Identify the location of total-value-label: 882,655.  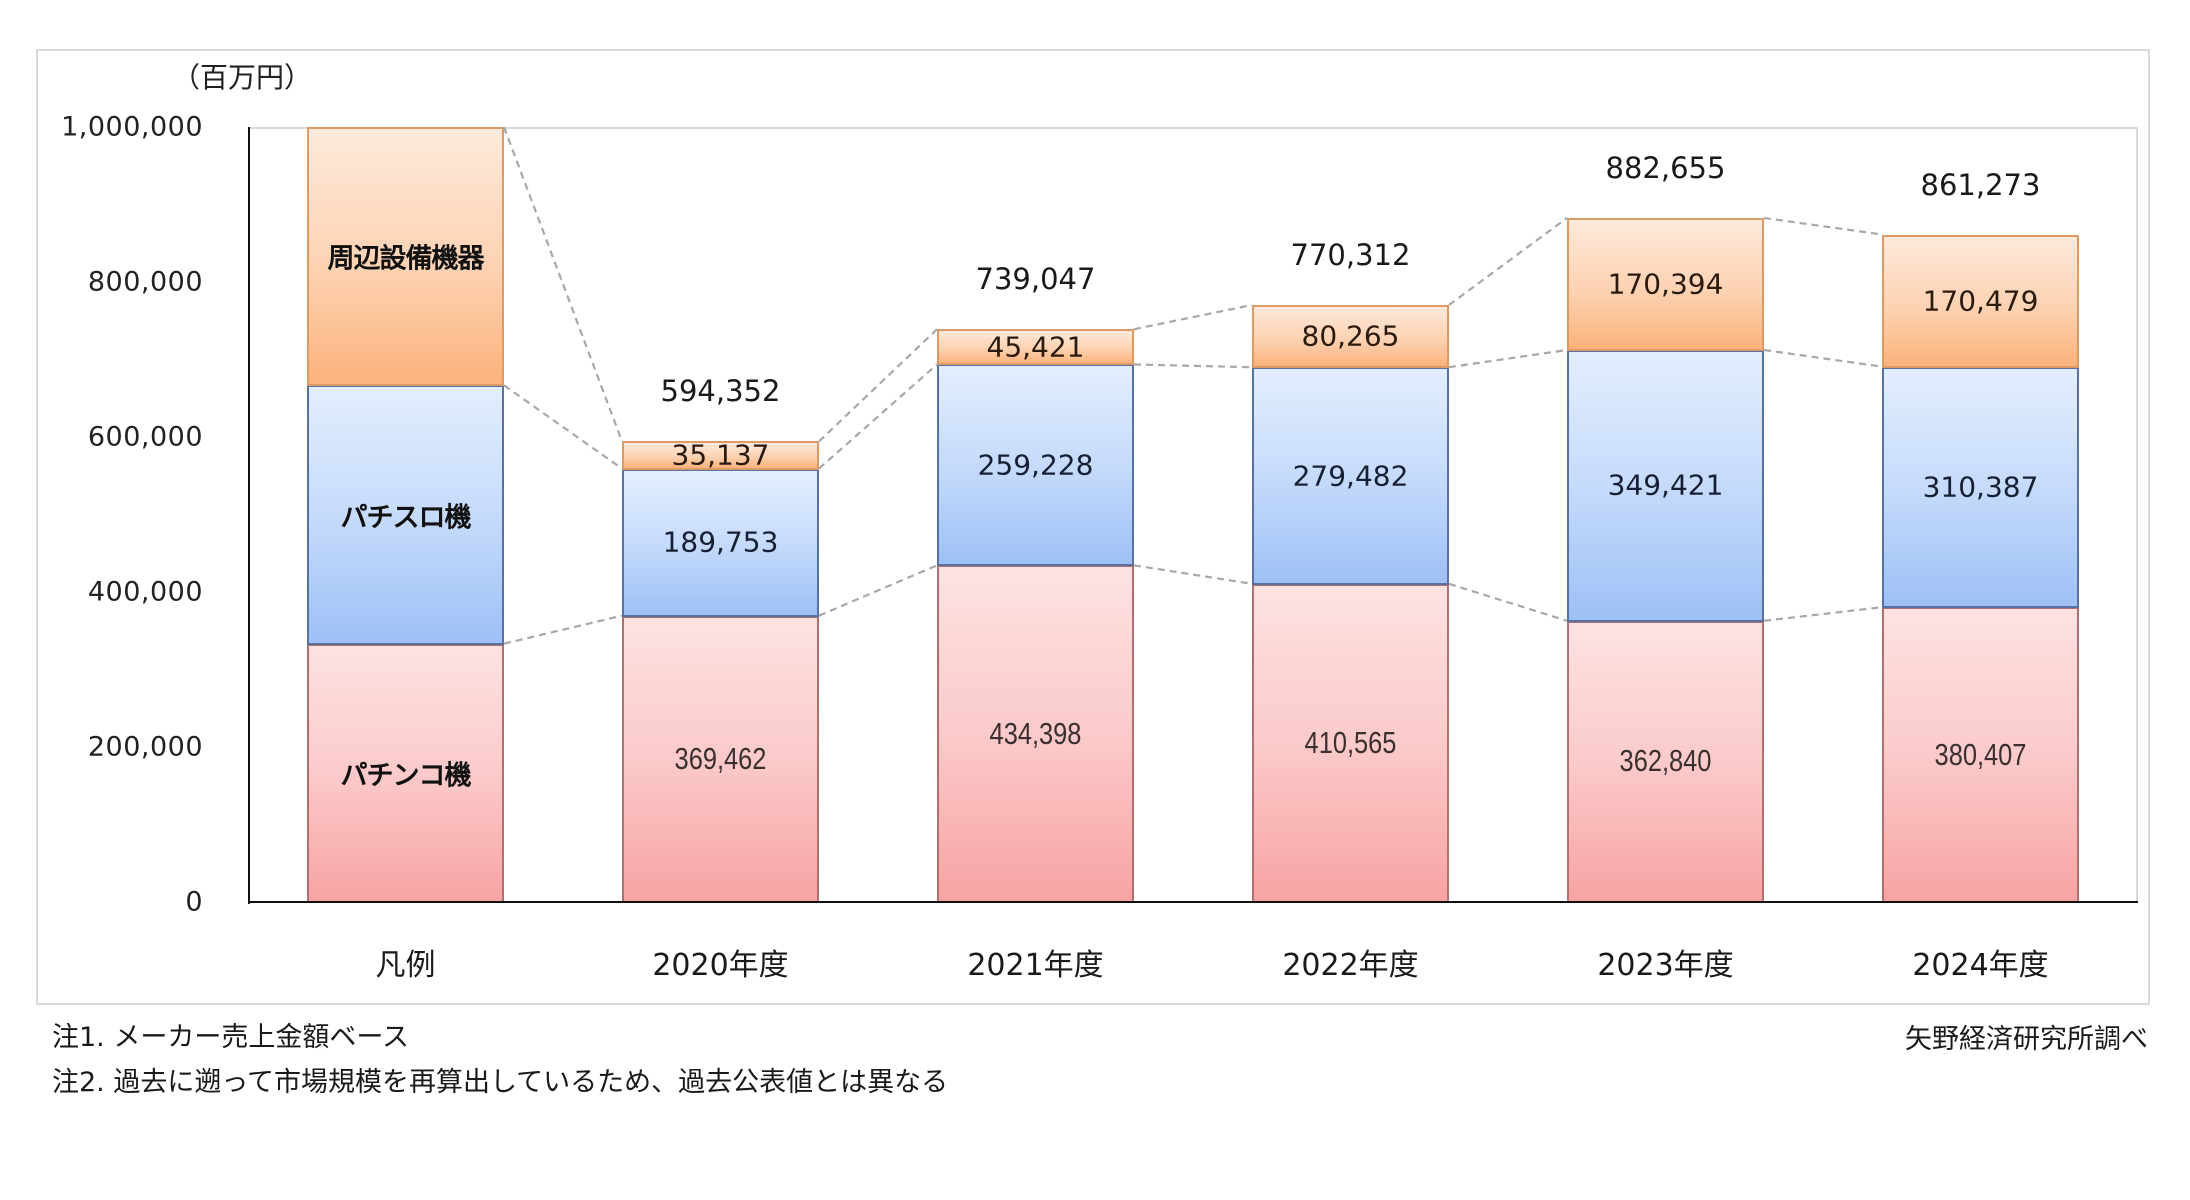
(1665, 167).